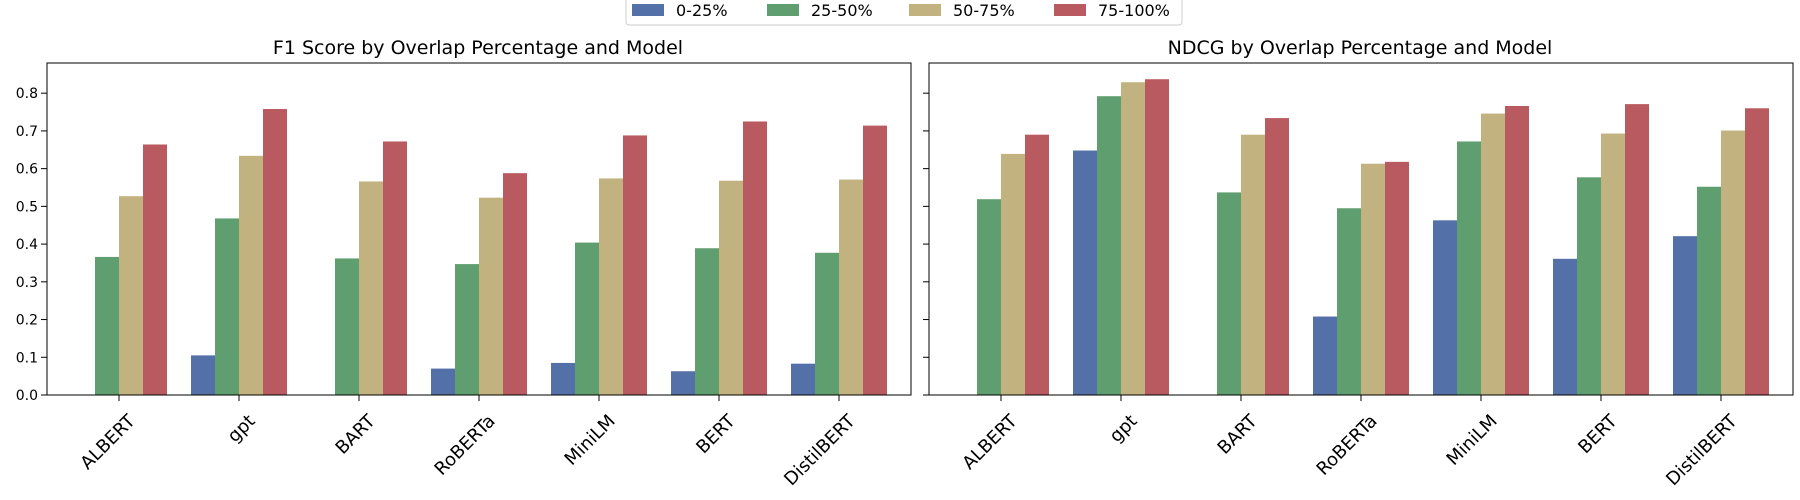  I want to click on legend-box, so click(904, 13).